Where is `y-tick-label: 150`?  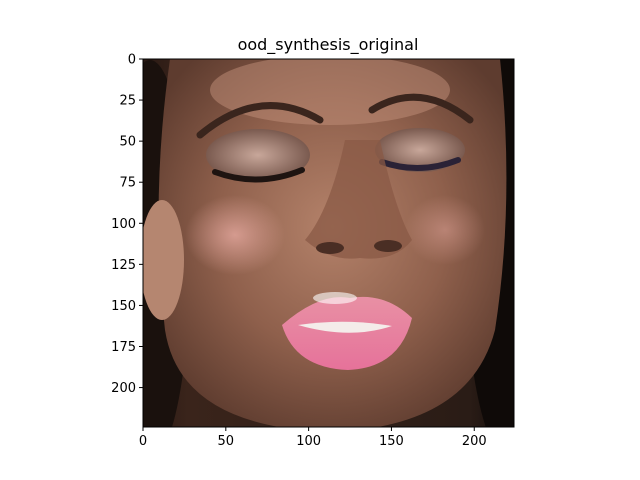
y-tick-label: 150 is located at coordinates (123, 306).